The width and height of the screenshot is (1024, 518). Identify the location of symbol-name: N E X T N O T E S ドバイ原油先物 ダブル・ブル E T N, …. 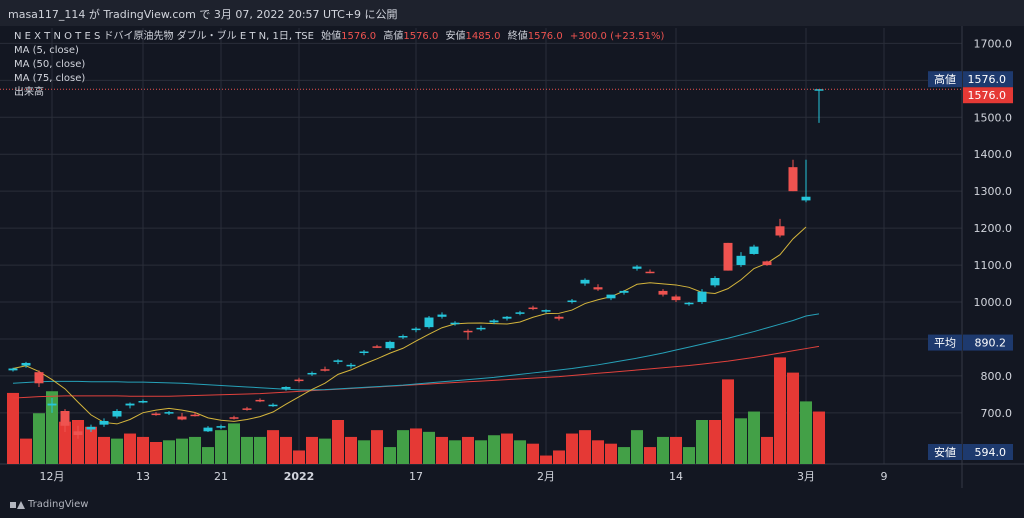
(164, 36).